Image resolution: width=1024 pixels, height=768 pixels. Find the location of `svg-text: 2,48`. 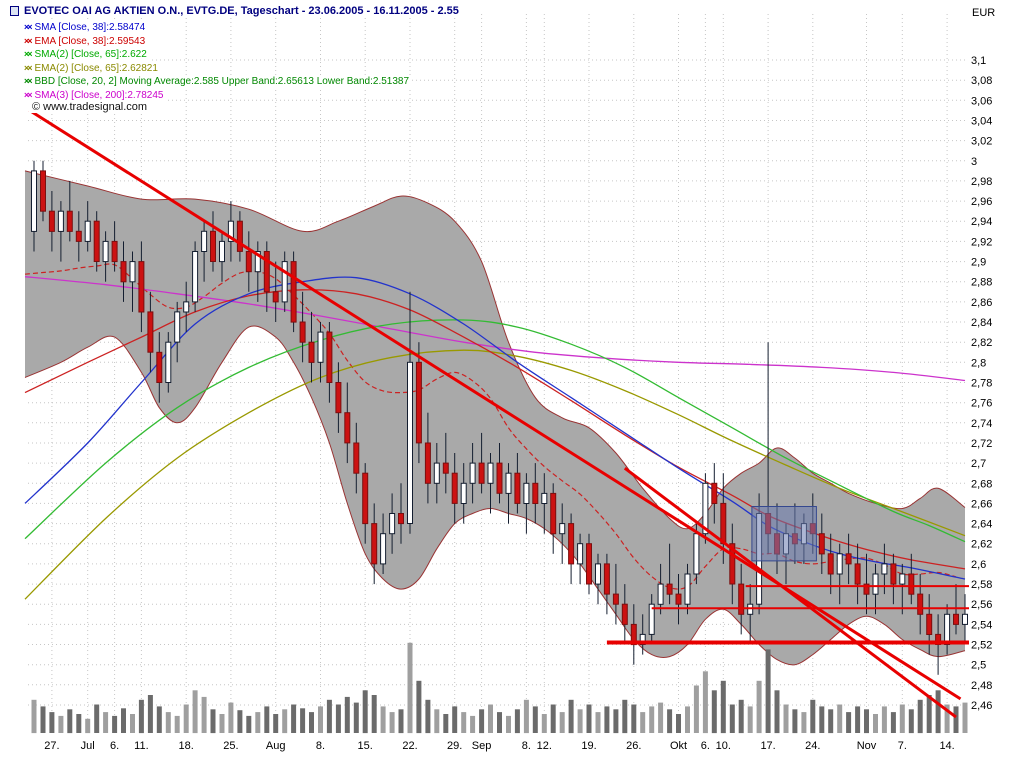

svg-text: 2,48 is located at coordinates (981, 686).